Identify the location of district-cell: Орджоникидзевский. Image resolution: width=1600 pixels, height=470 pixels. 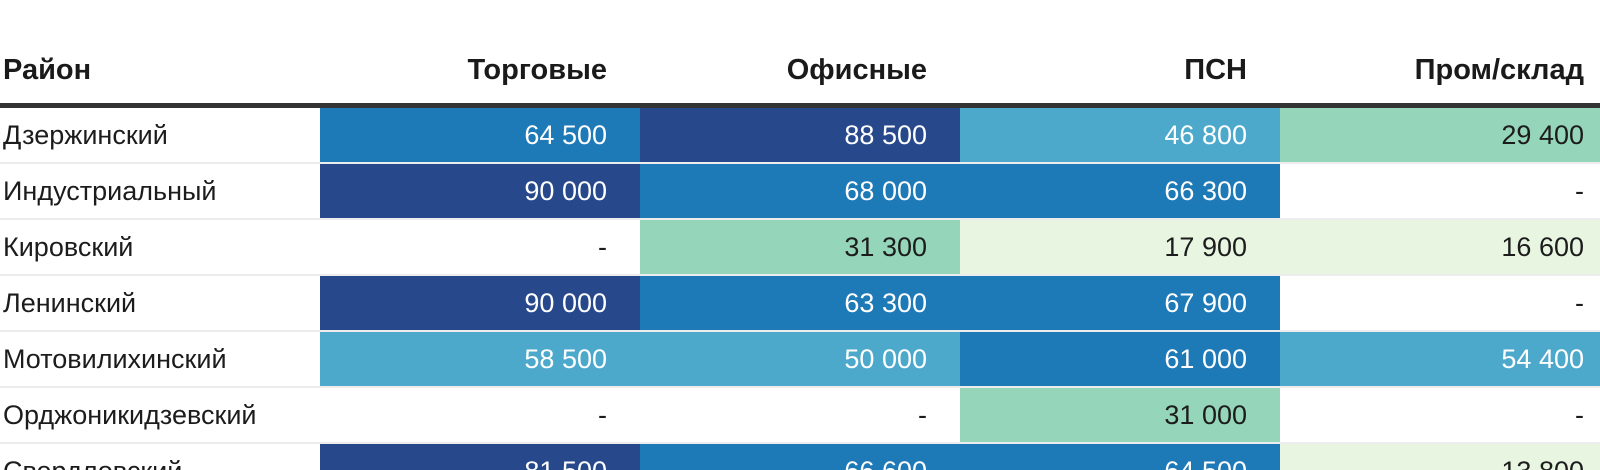
(160, 415).